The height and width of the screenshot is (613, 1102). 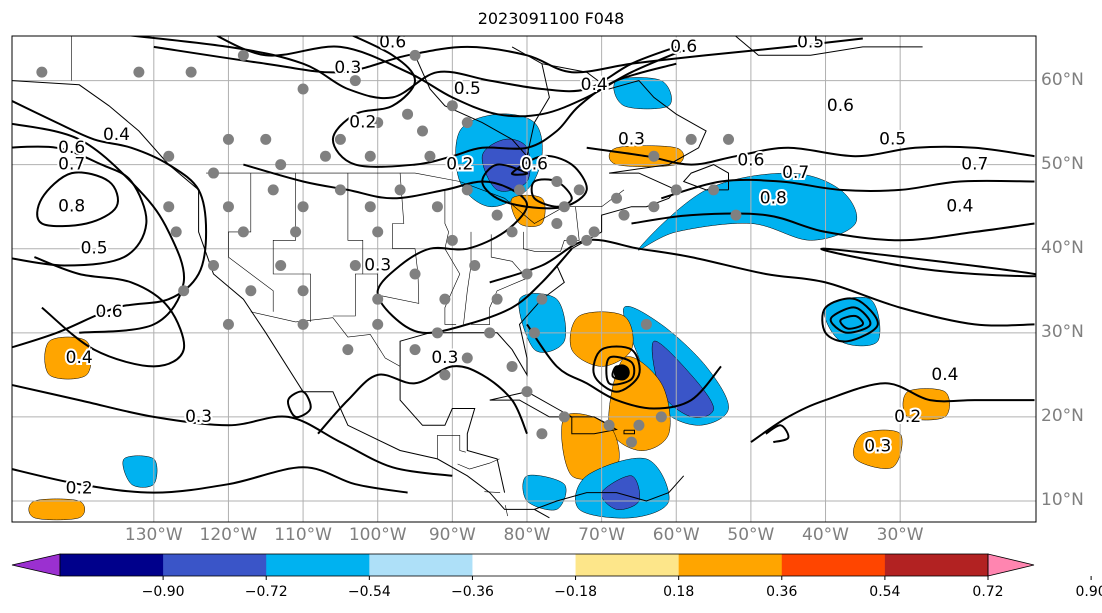 What do you see at coordinates (527, 535) in the screenshot?
I see `longitude-label: 80°W` at bounding box center [527, 535].